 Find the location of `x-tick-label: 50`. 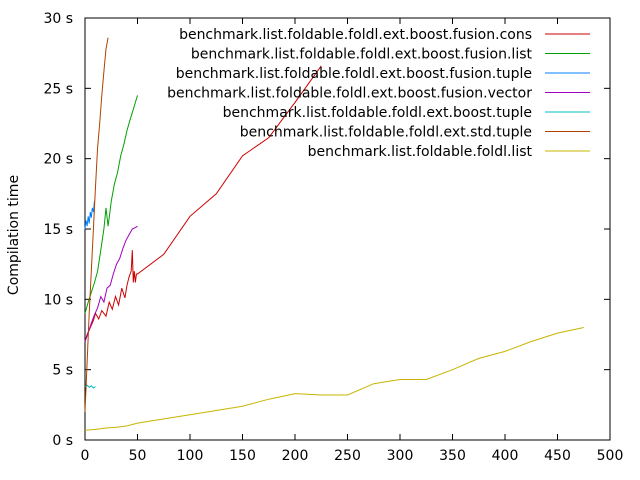

x-tick-label: 50 is located at coordinates (138, 456).